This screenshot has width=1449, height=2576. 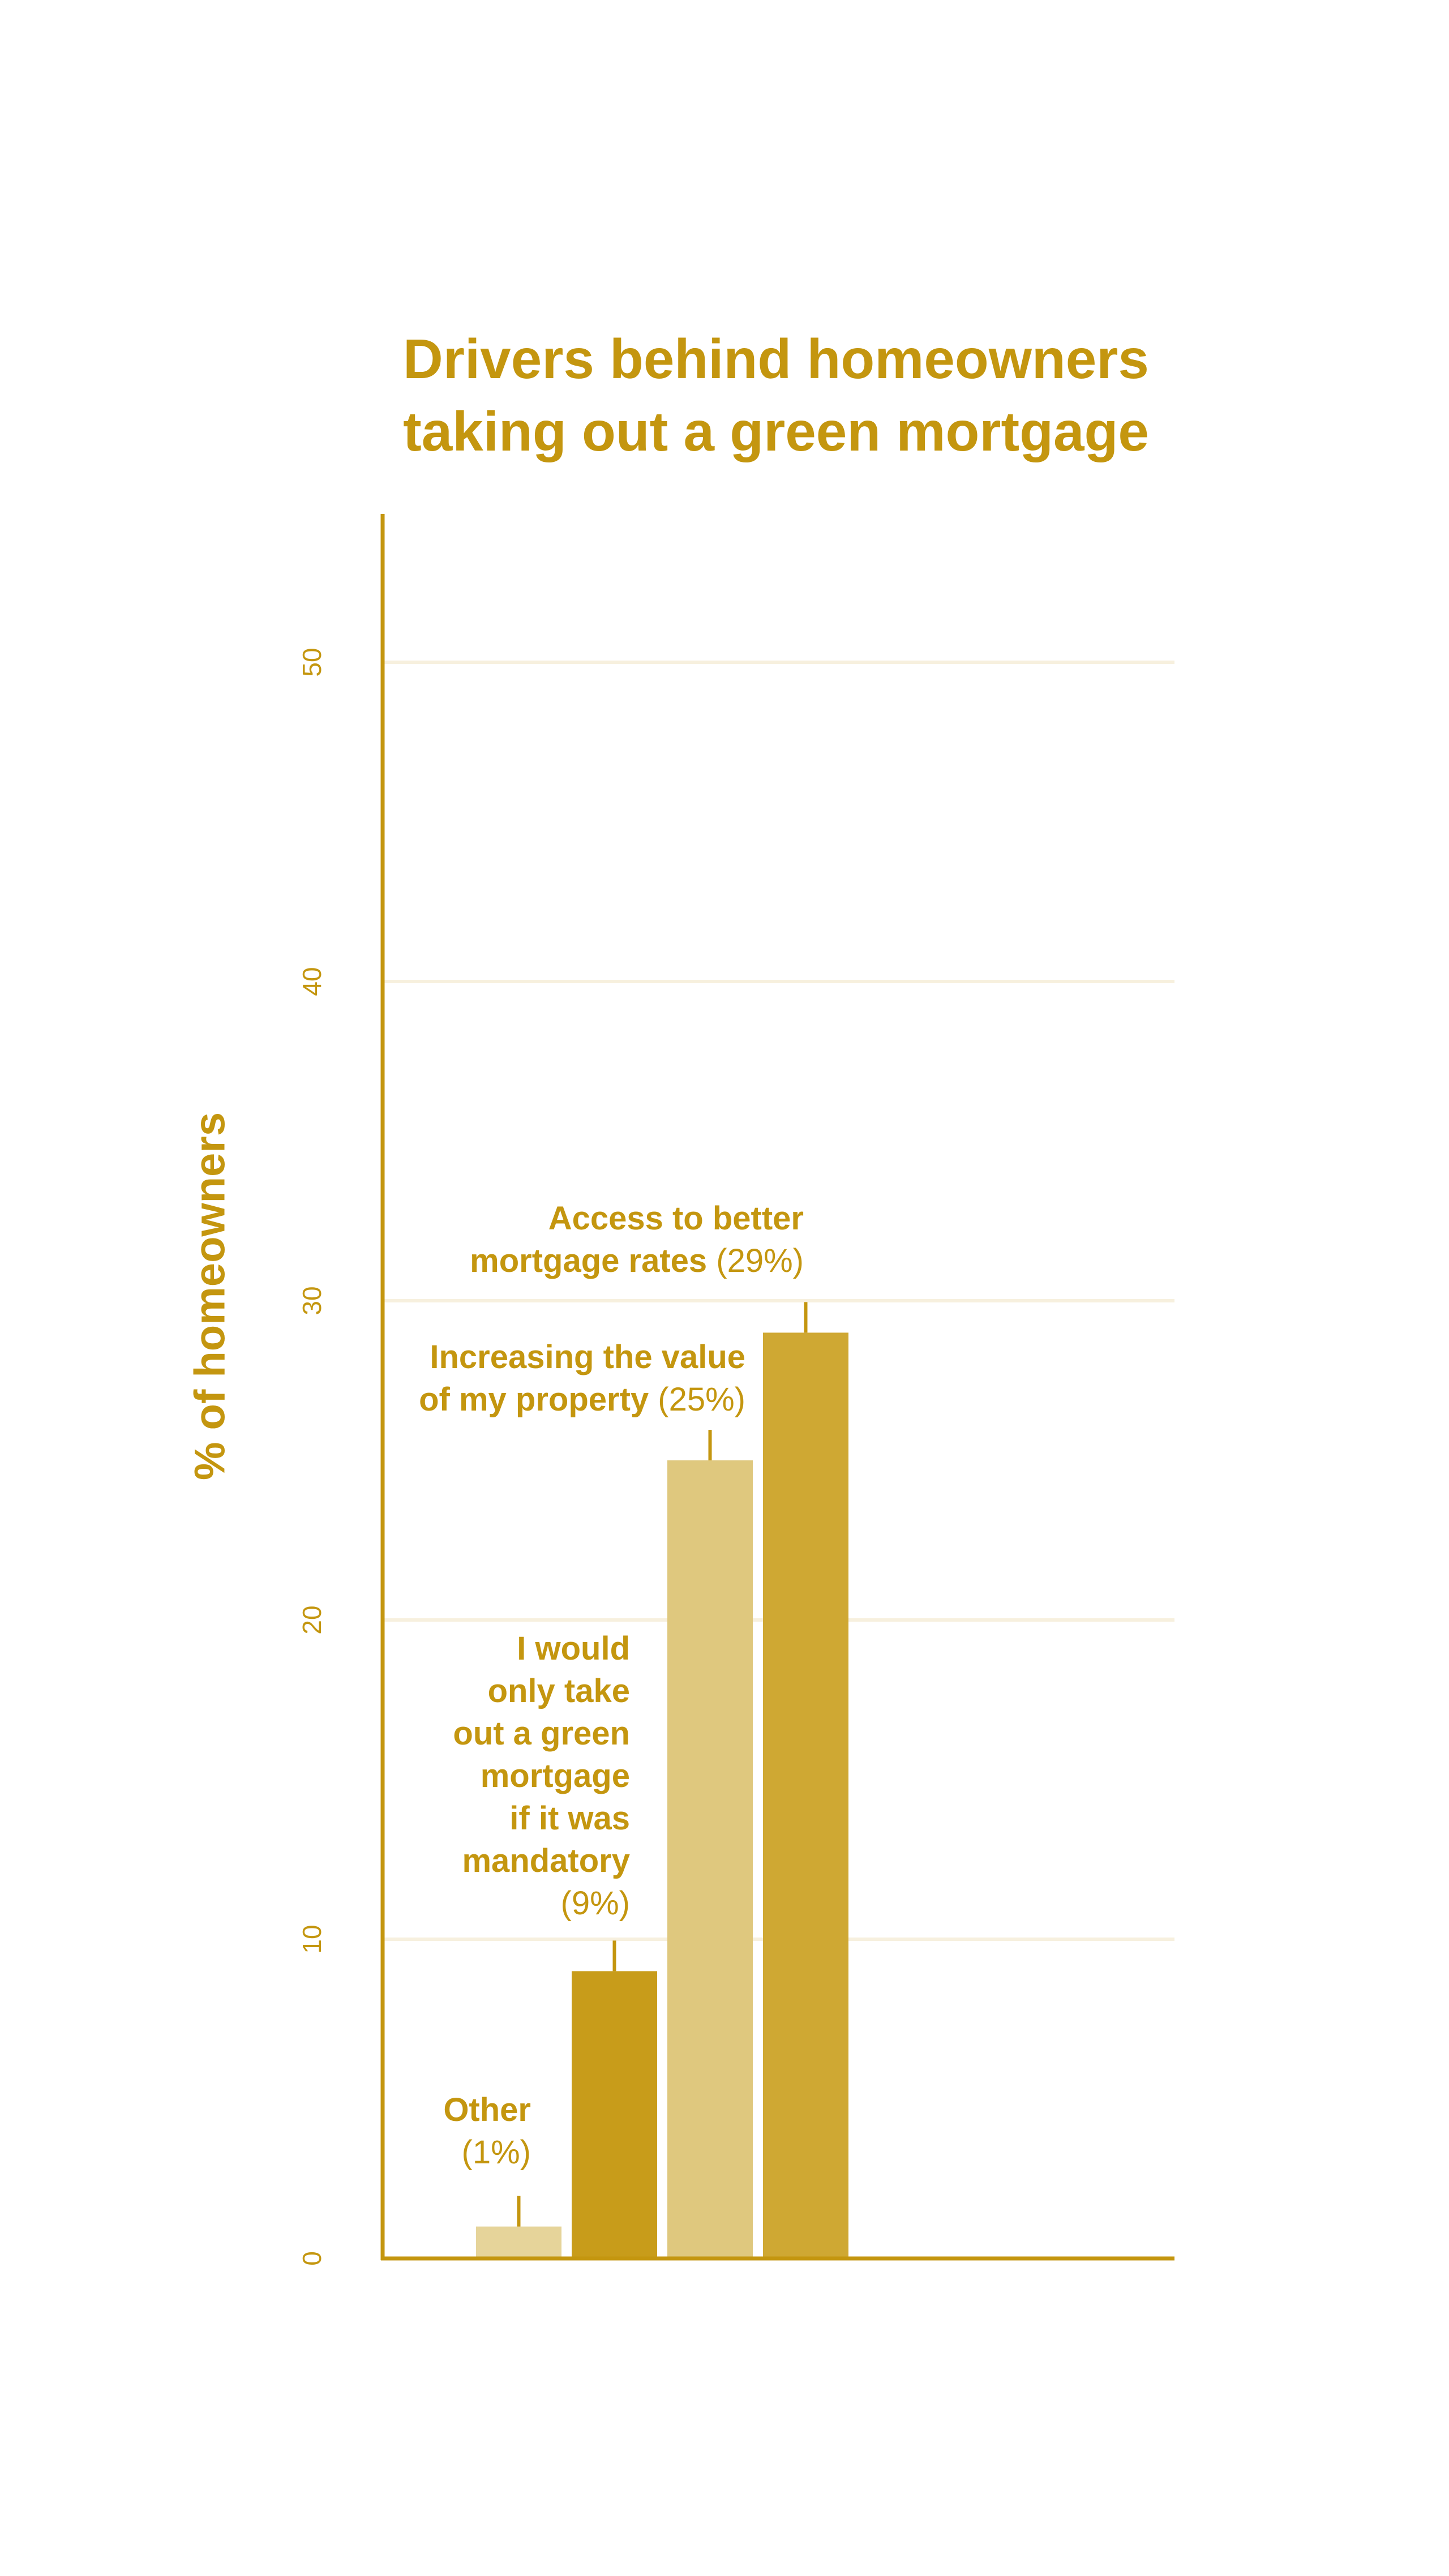 What do you see at coordinates (312, 981) in the screenshot?
I see `y-tick-label-40: 40` at bounding box center [312, 981].